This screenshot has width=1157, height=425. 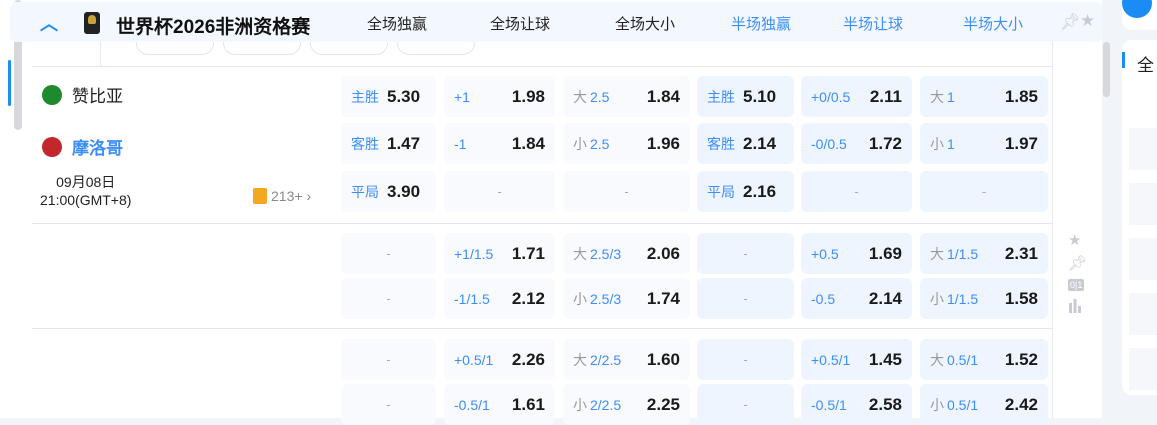 What do you see at coordinates (1075, 306) in the screenshot?
I see `stats-icon` at bounding box center [1075, 306].